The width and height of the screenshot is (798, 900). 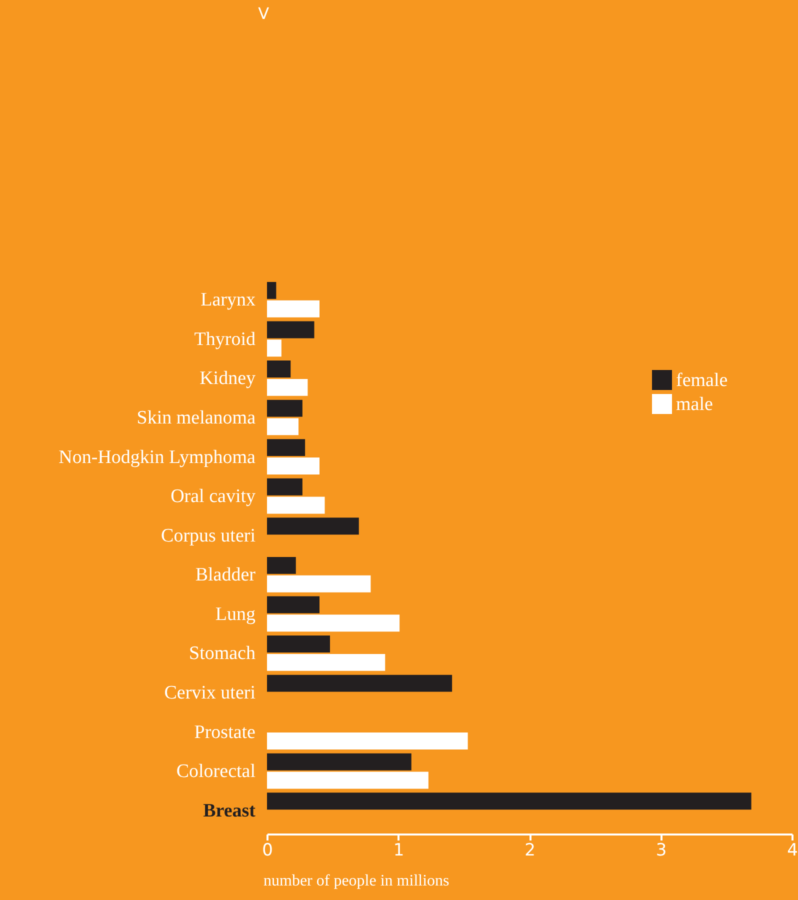 What do you see at coordinates (702, 380) in the screenshot?
I see `legend-label: female` at bounding box center [702, 380].